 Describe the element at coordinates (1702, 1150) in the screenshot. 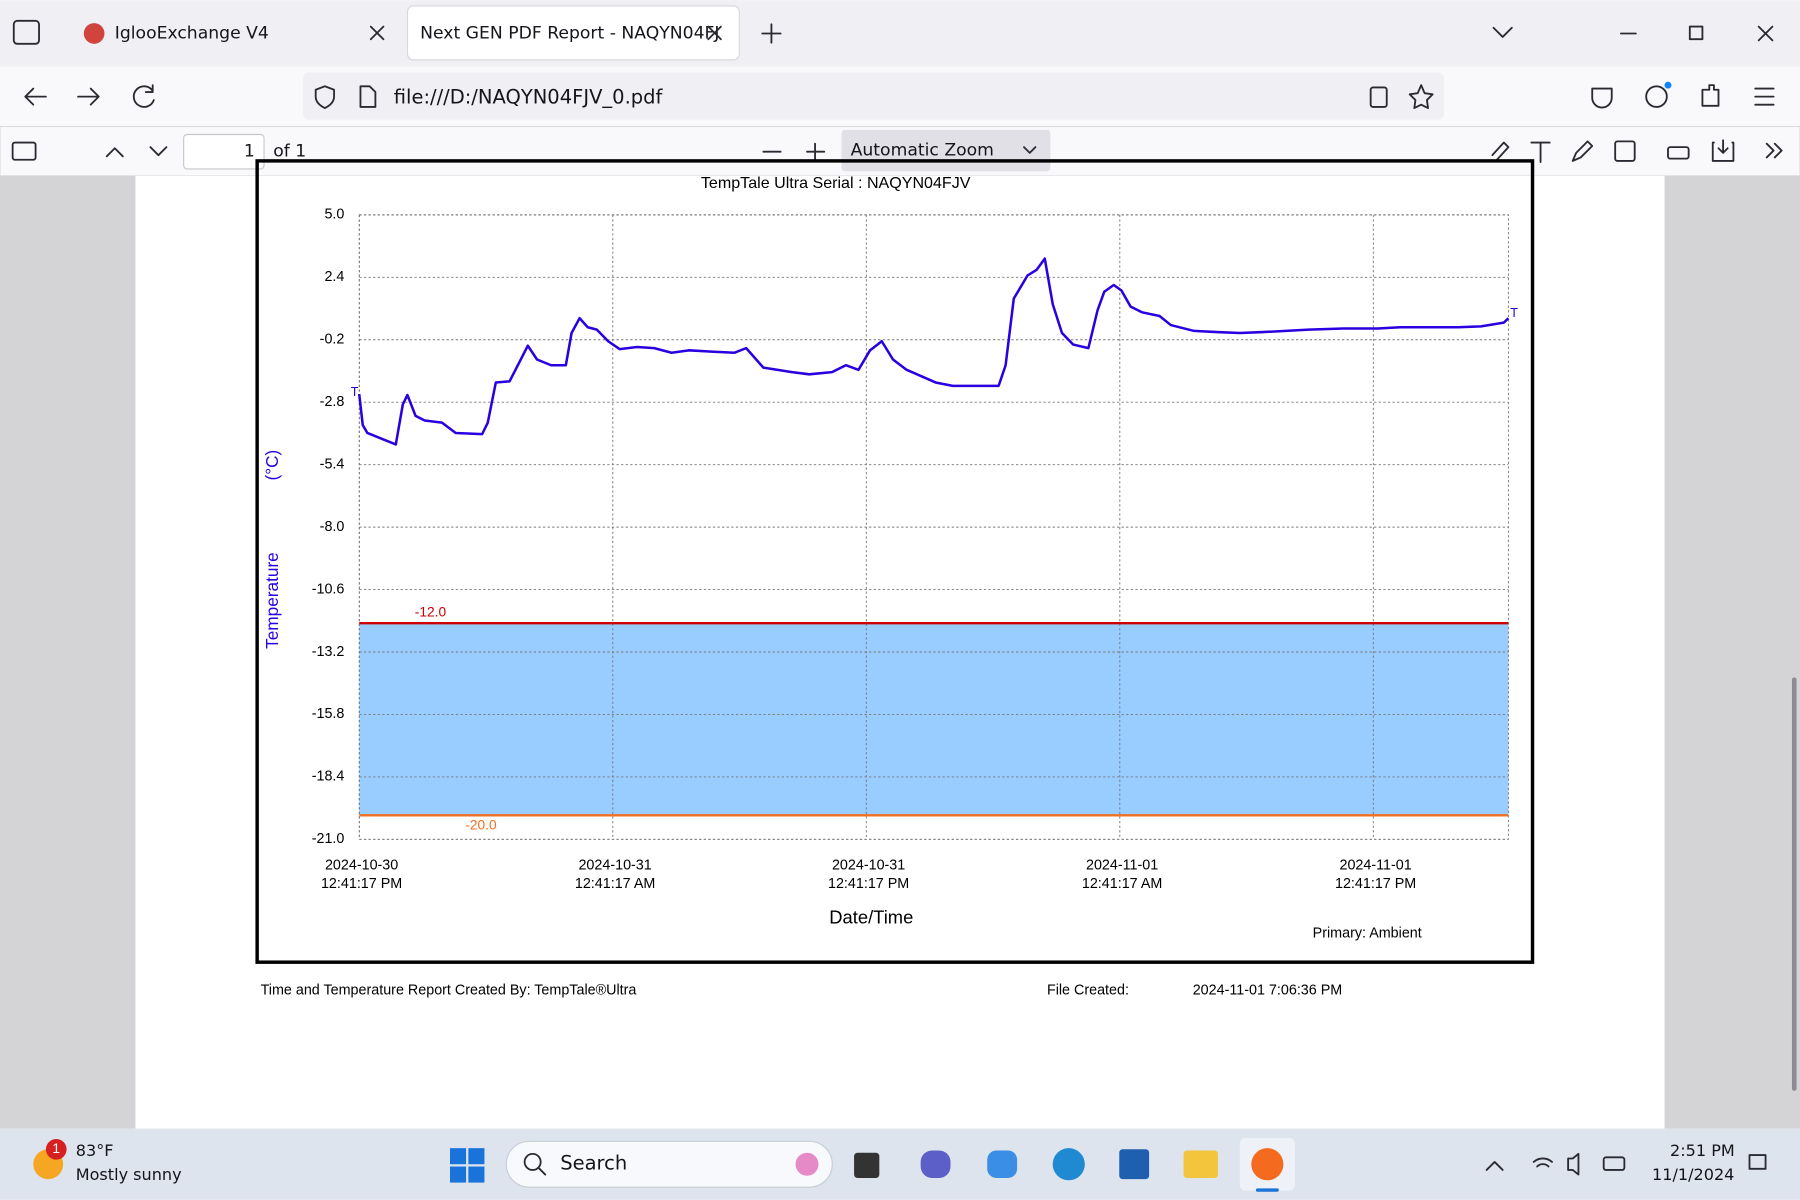

I see `clock-time: 2:51 PM` at that location.